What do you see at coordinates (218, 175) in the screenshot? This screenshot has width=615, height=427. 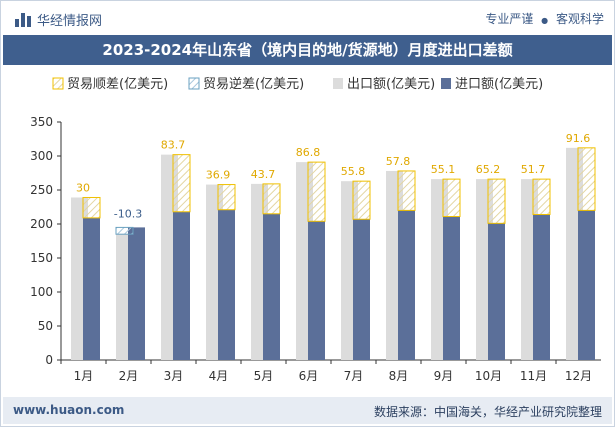 I see `data-label: 36.9` at bounding box center [218, 175].